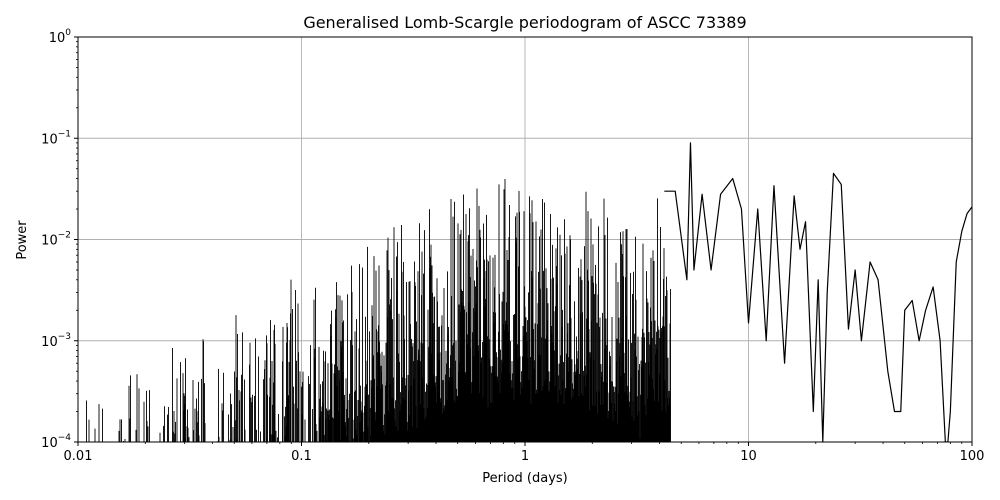 The image size is (1000, 500). I want to click on y-tick-exponent: 0, so click(68, 33).